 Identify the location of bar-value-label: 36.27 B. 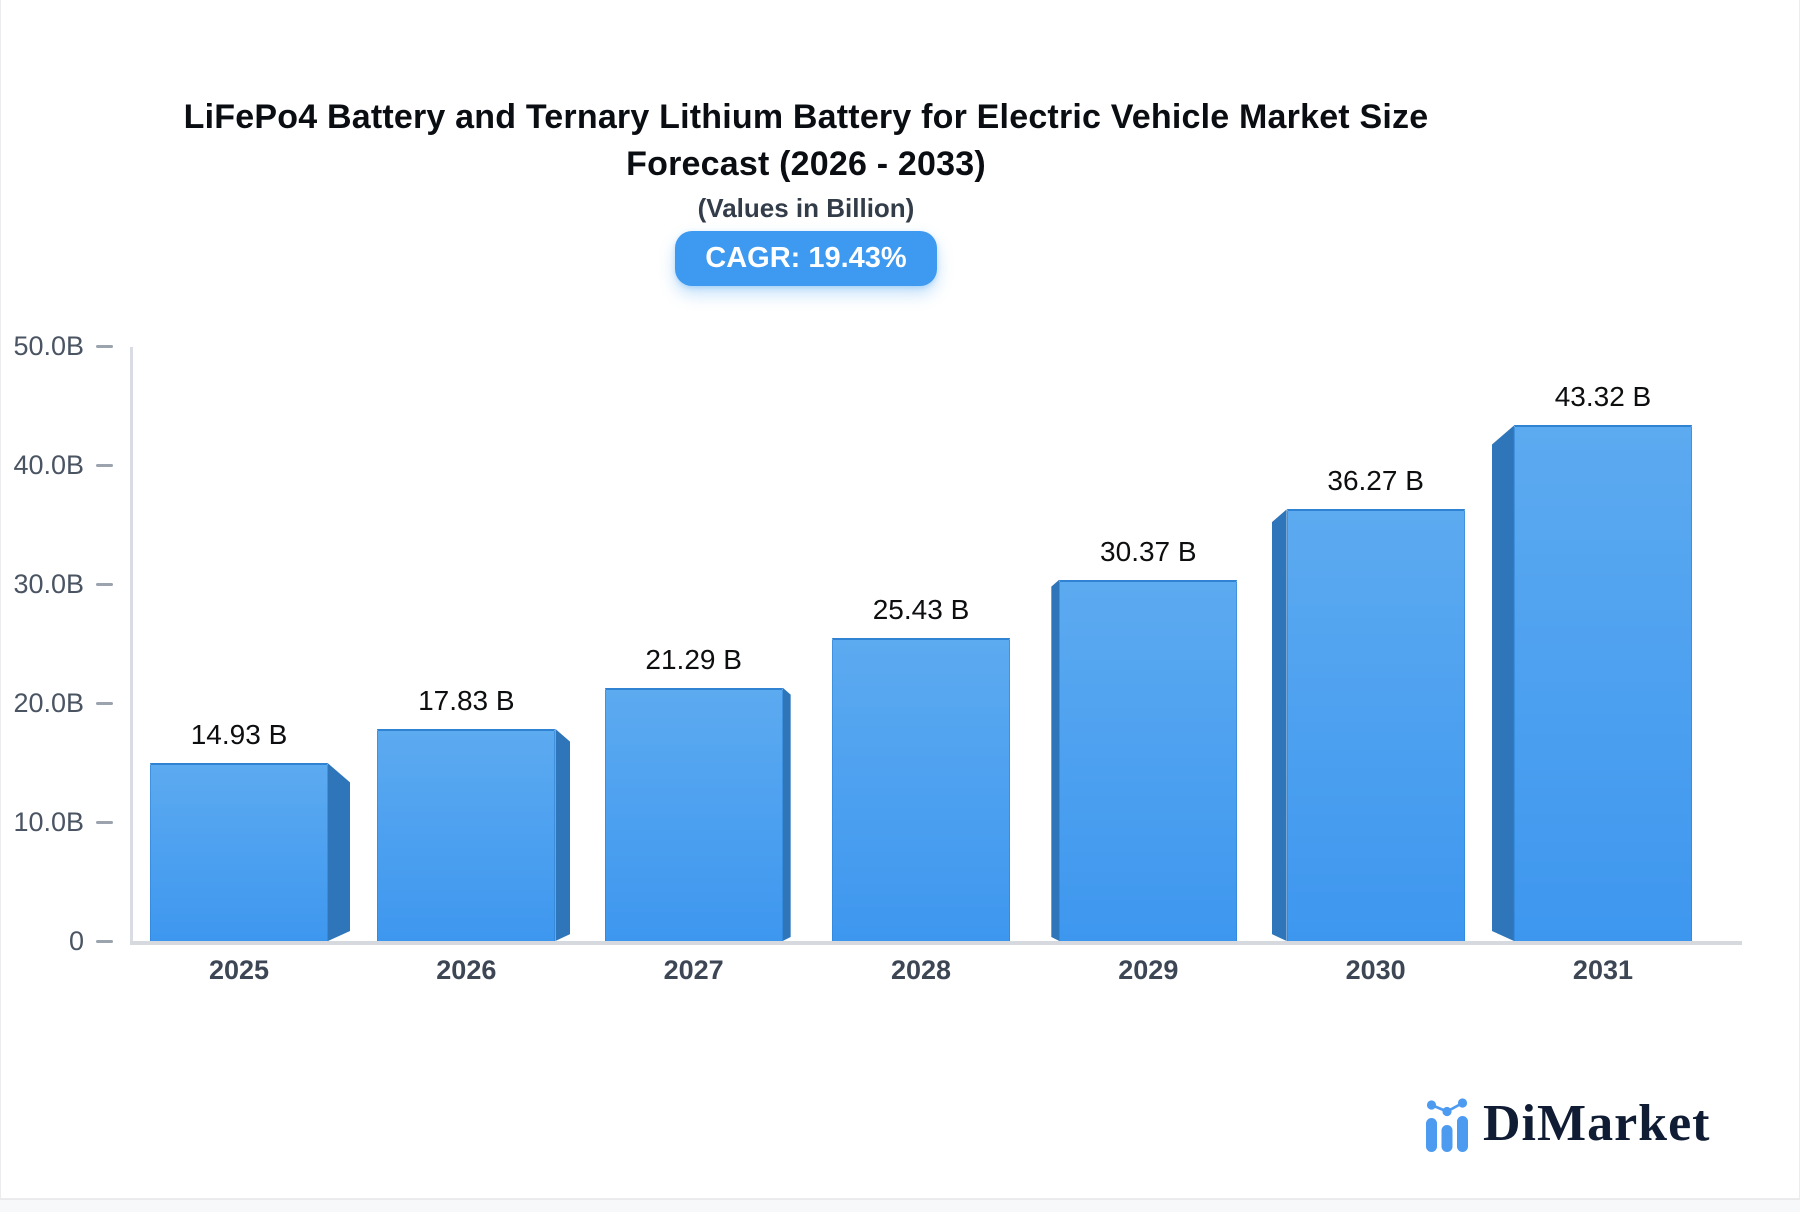
(1375, 481).